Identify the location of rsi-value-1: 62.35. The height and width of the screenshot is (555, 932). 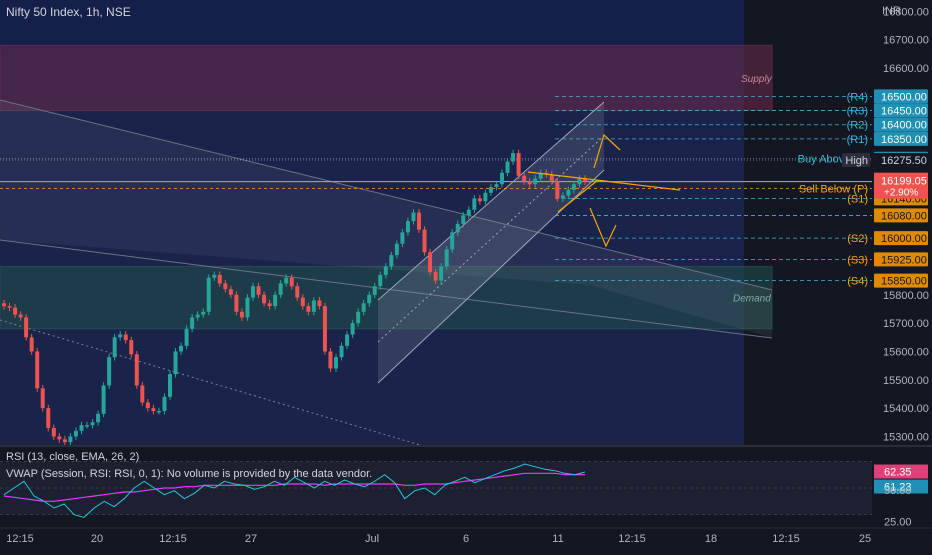
(898, 473).